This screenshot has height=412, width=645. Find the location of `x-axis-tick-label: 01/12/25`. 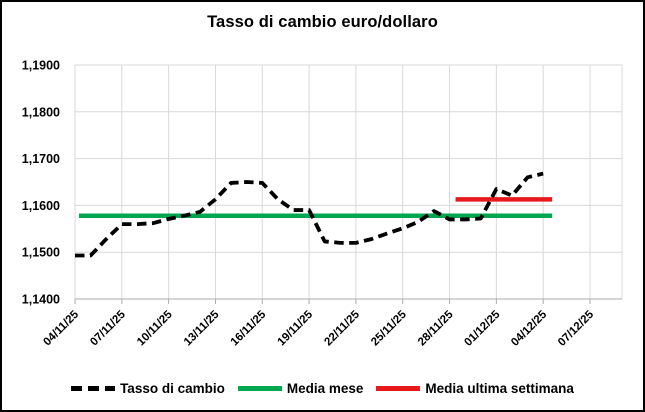

x-axis-tick-label: 01/12/25 is located at coordinates (482, 328).